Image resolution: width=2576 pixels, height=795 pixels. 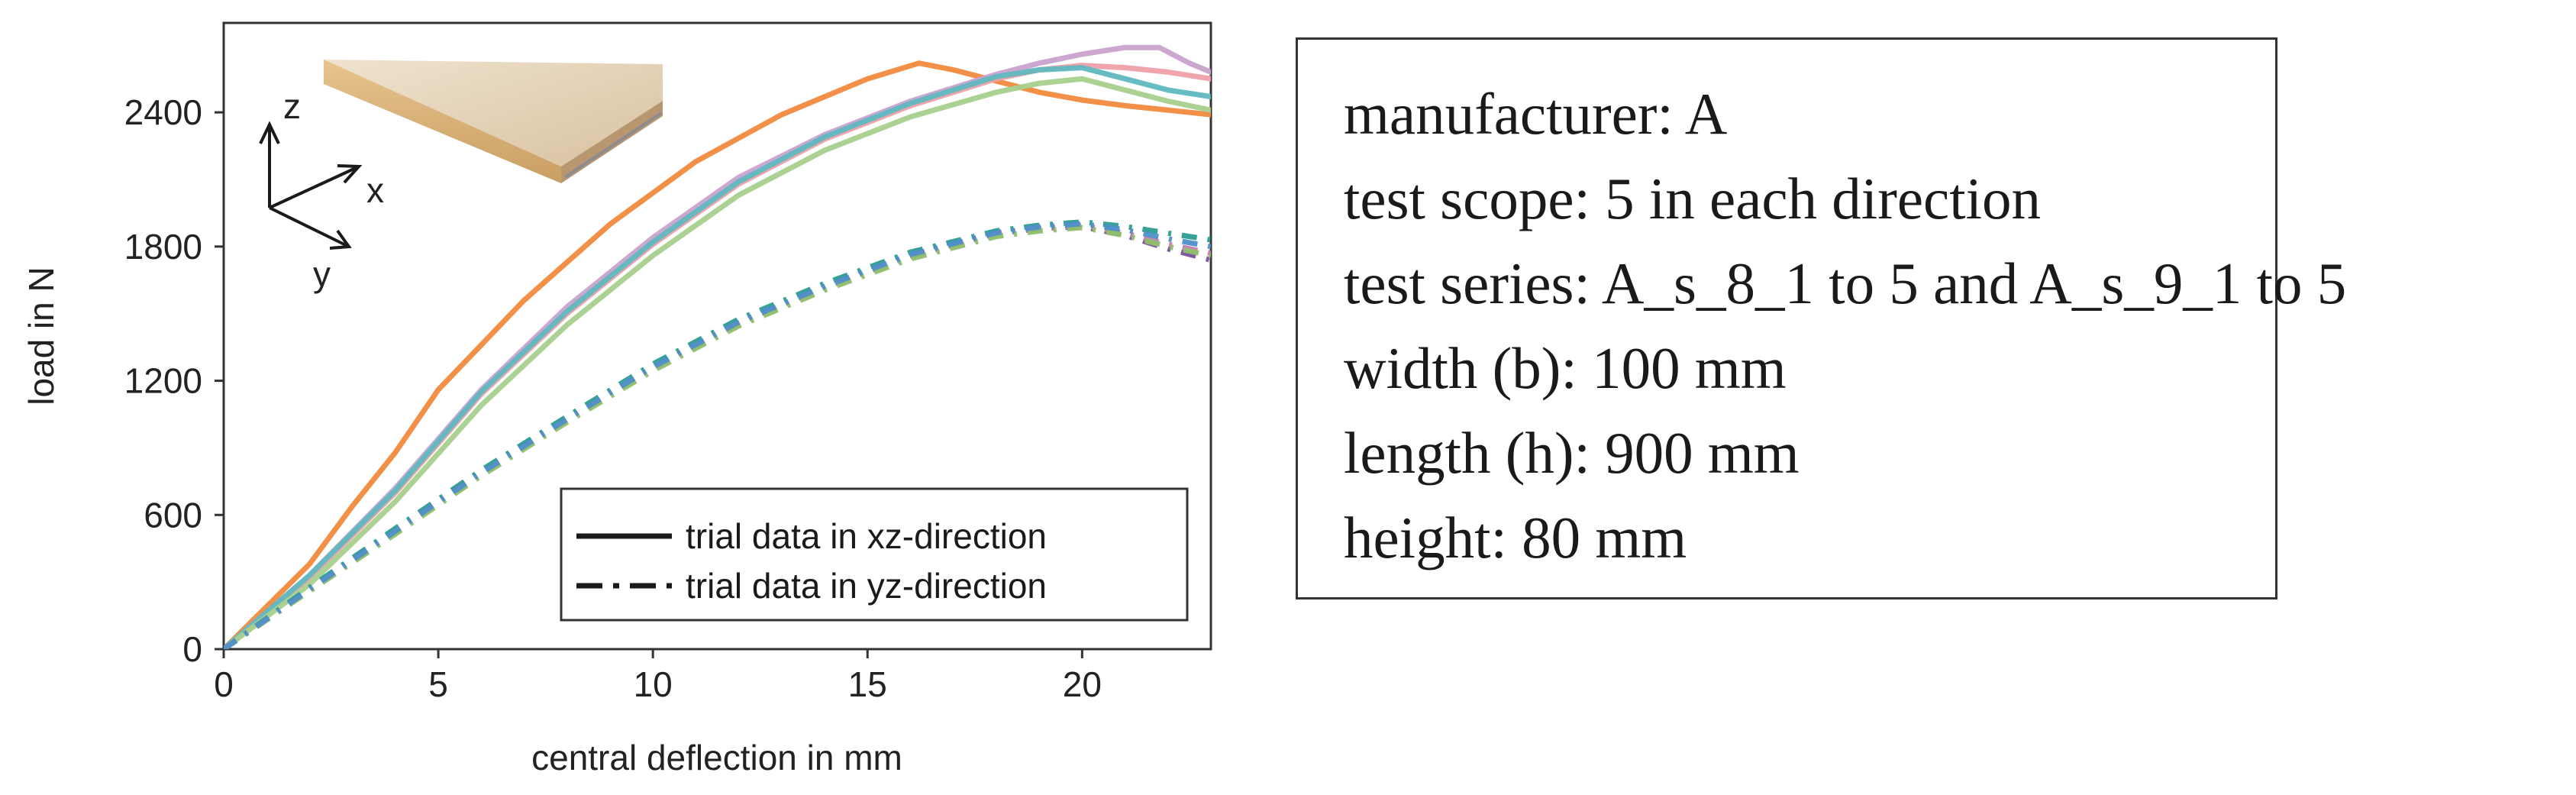 I want to click on y-axis-label: y, so click(x=322, y=274).